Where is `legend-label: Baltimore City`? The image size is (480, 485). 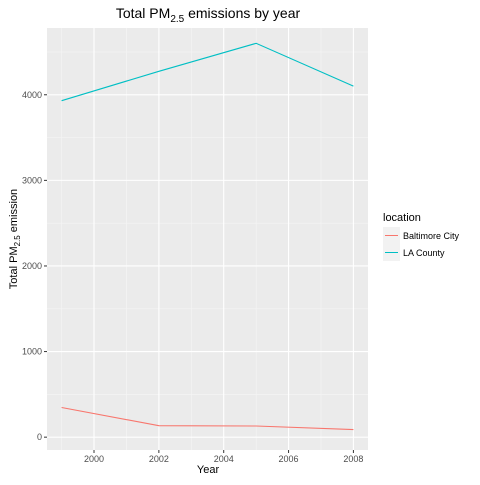 legend-label: Baltimore City is located at coordinates (431, 236).